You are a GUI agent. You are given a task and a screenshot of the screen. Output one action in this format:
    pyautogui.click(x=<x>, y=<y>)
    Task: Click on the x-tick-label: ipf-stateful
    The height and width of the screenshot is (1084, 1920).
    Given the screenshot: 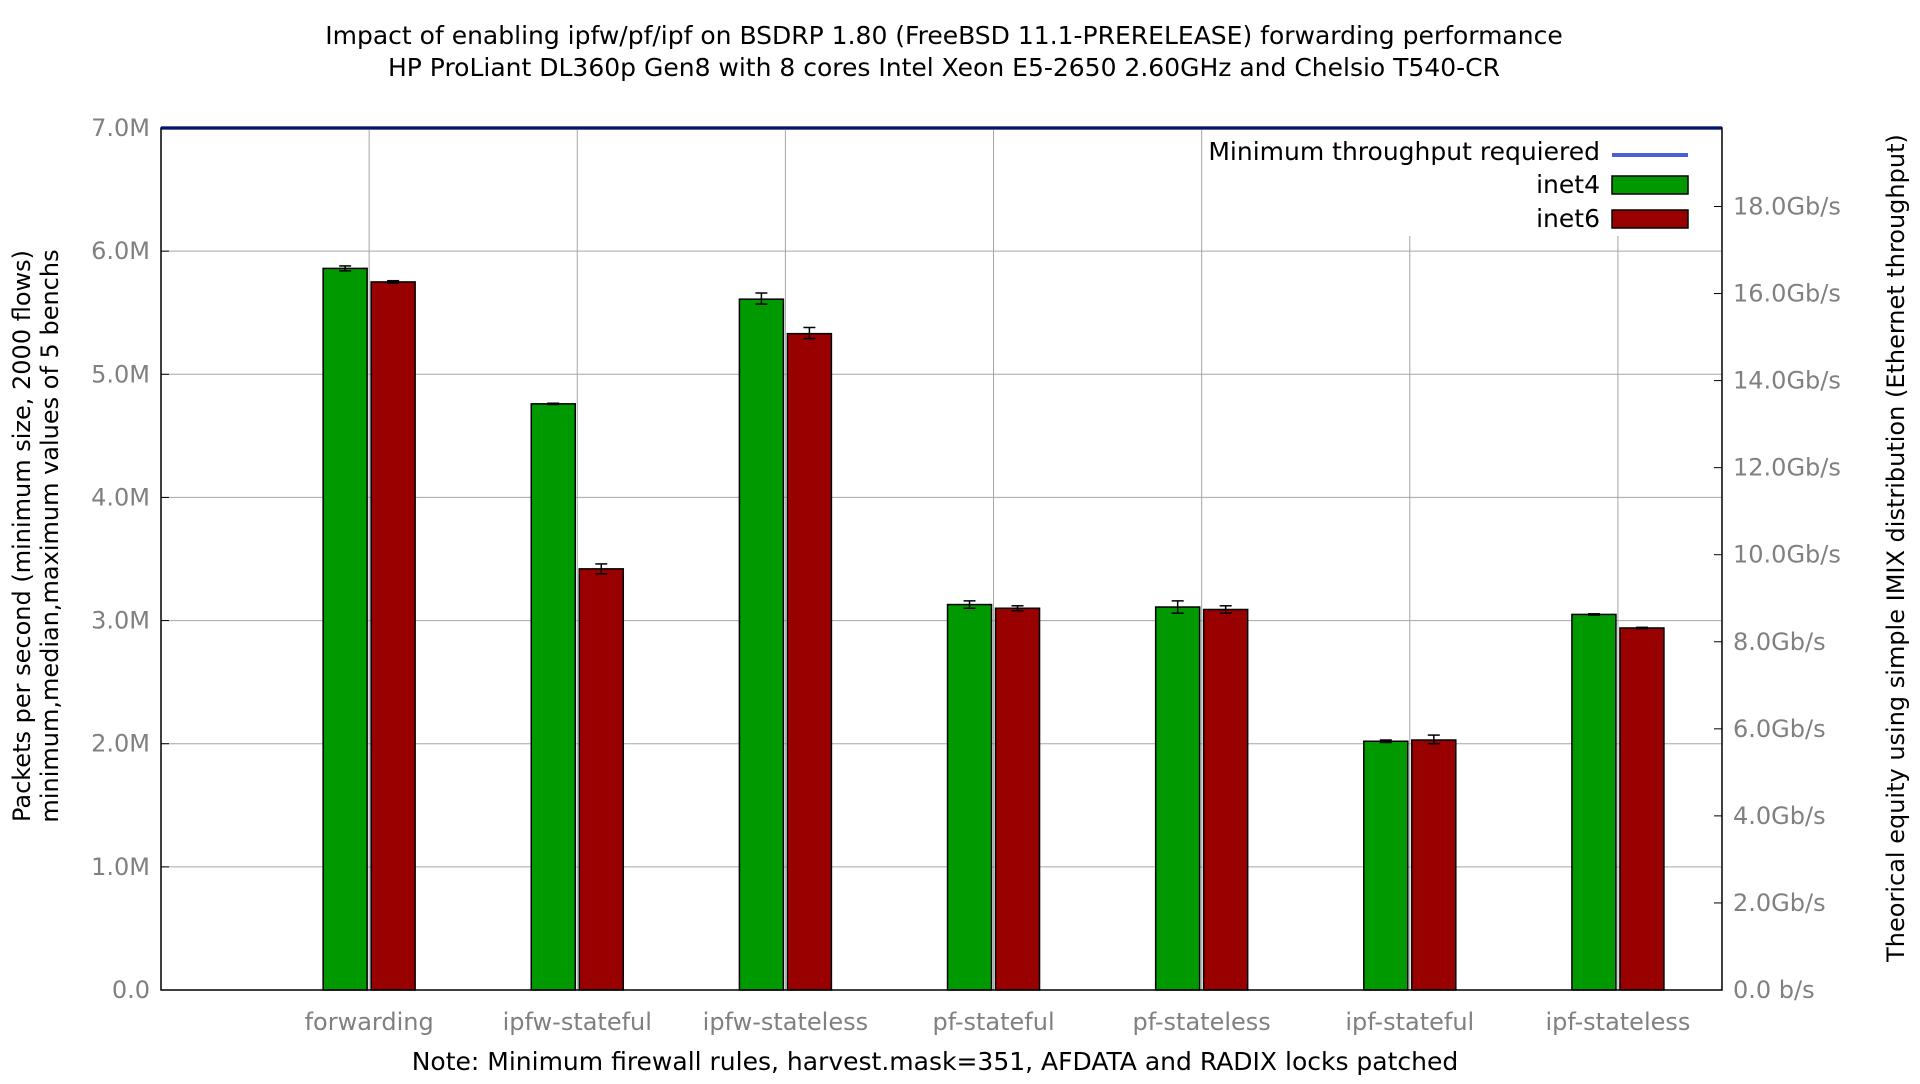 What is the action you would take?
    pyautogui.click(x=1409, y=1022)
    